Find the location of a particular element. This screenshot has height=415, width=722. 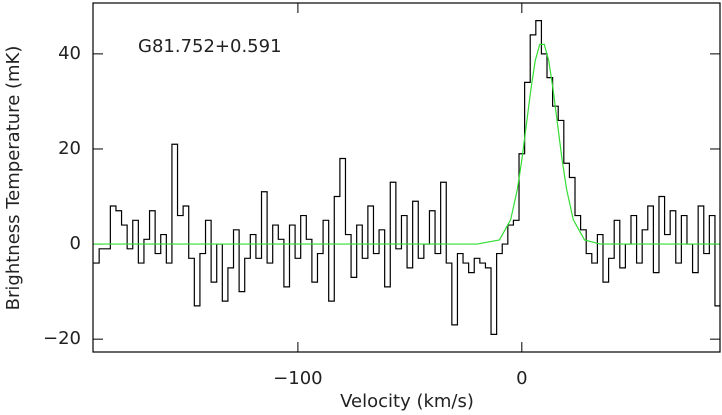

y-tick-label: 20 is located at coordinates (69, 148).